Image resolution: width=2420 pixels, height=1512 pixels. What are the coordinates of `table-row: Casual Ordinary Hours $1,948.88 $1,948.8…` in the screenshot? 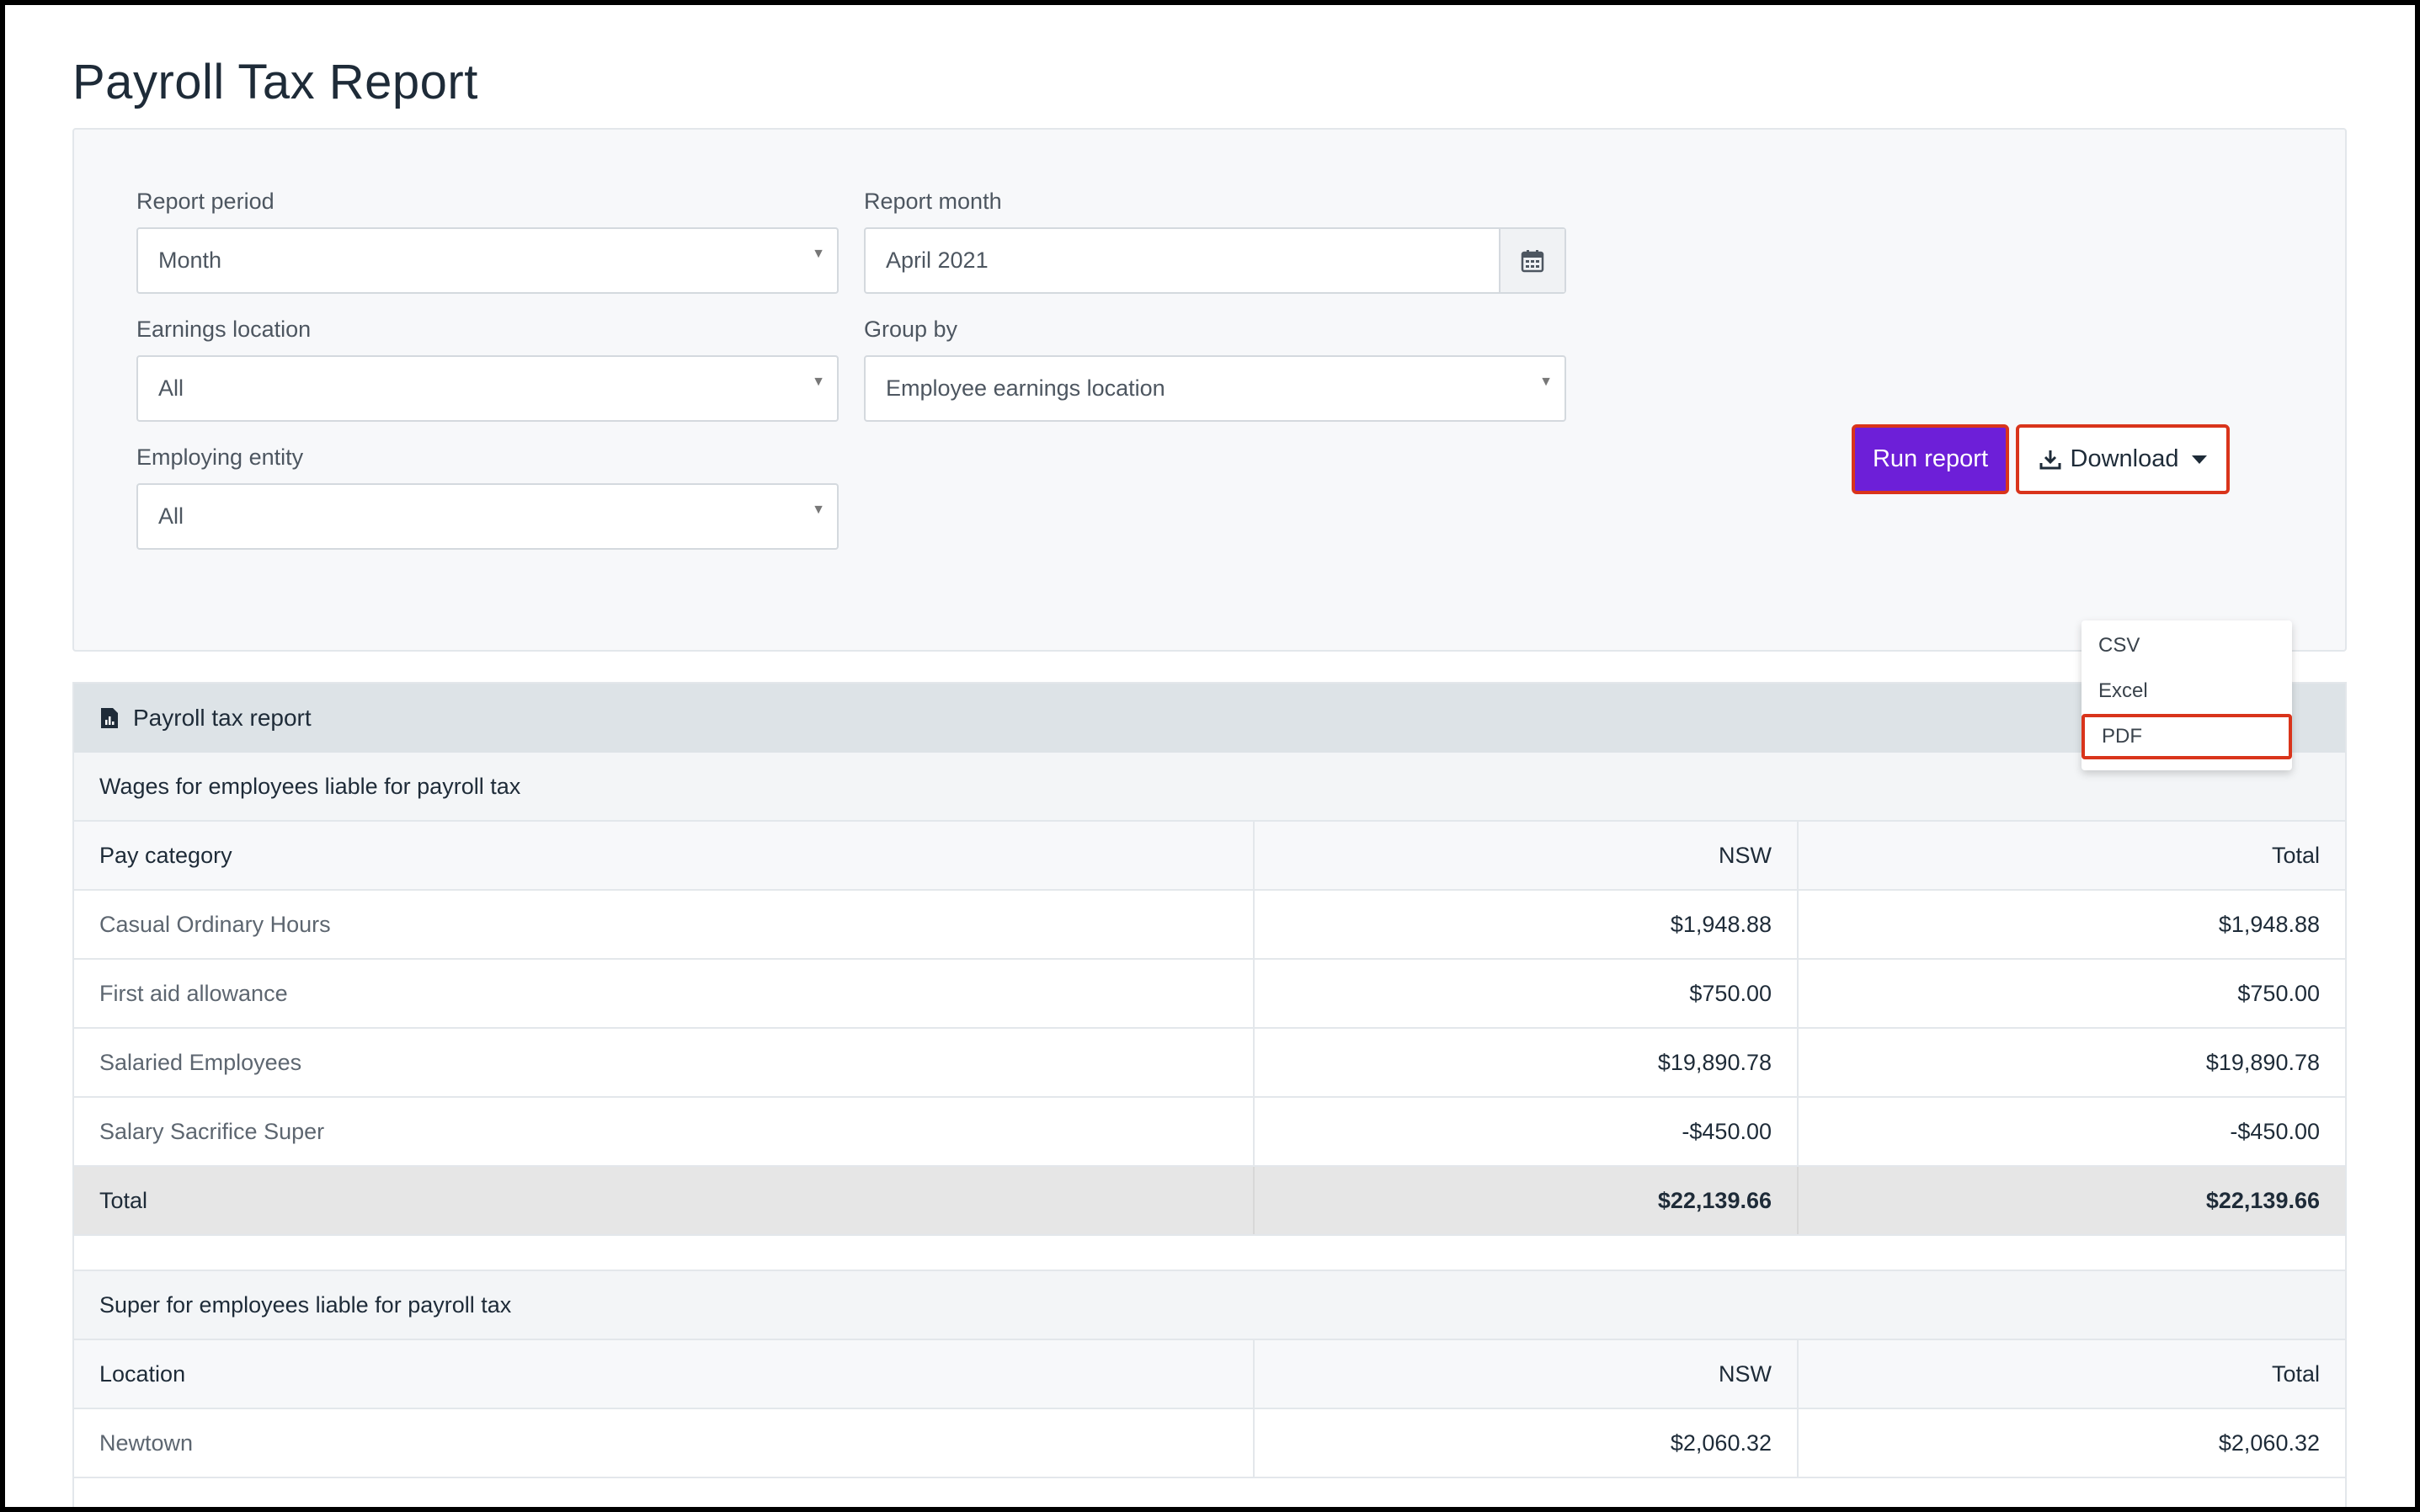 It's located at (1210, 926).